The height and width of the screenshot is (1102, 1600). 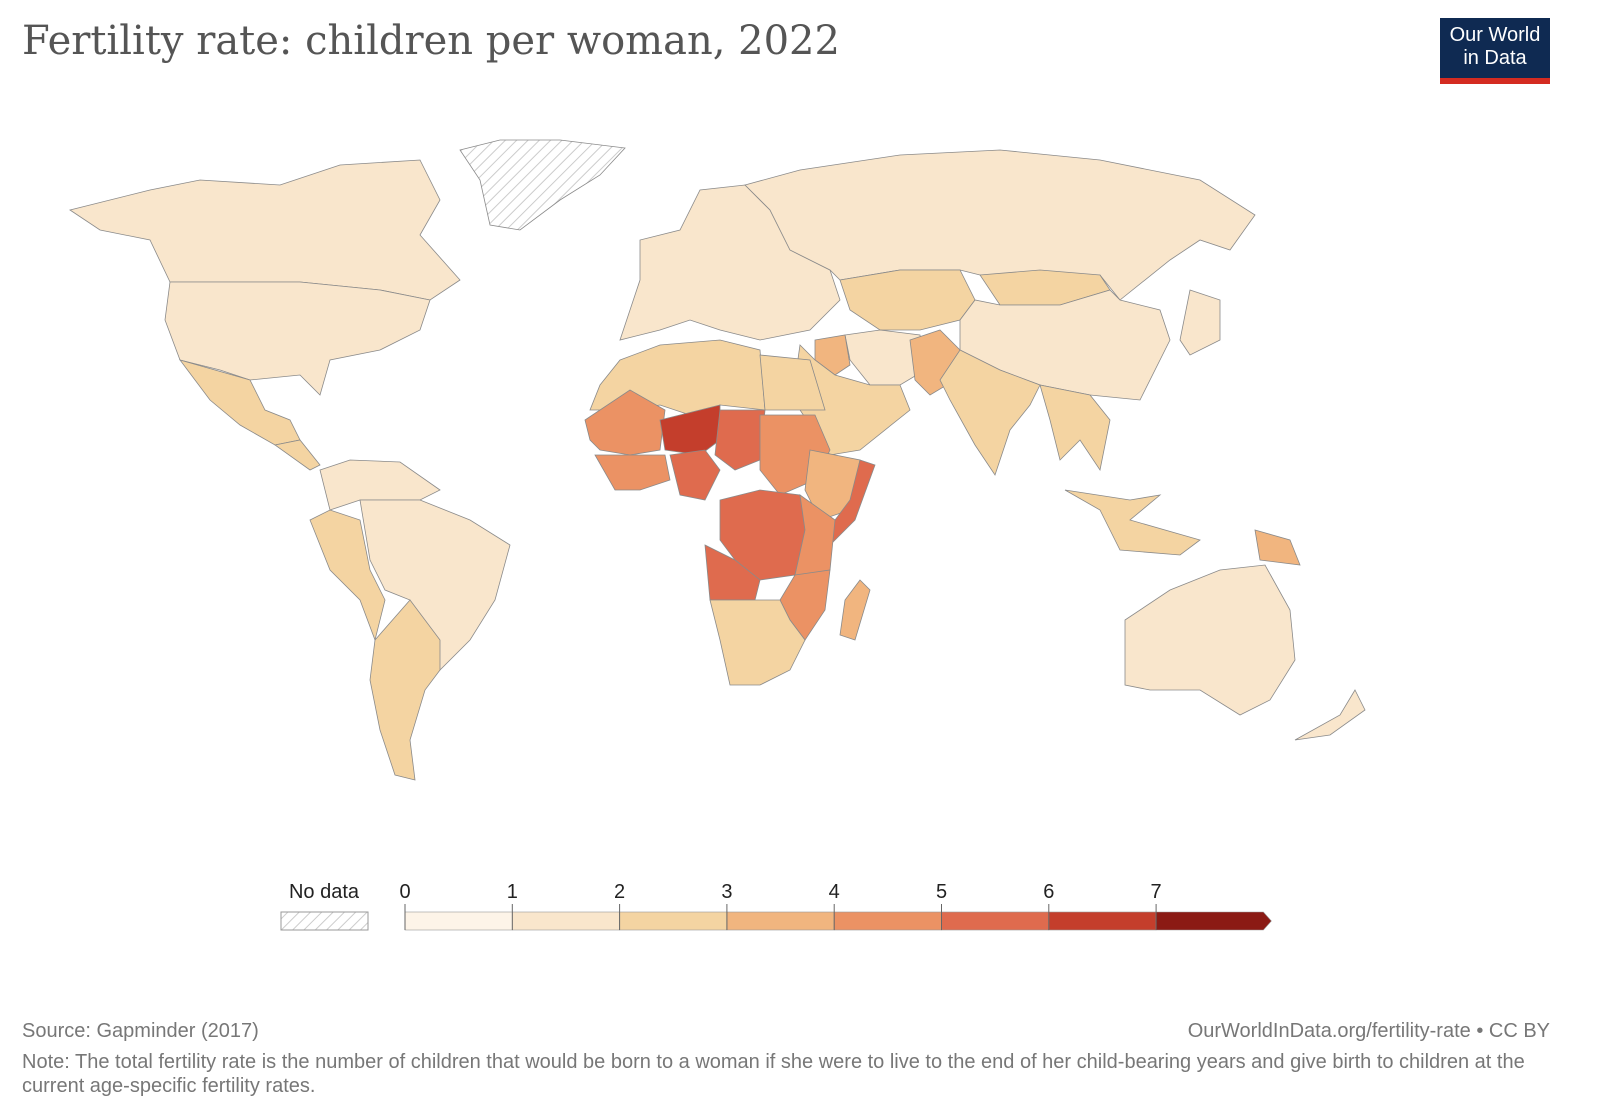 I want to click on region-russia, so click(x=1000, y=225).